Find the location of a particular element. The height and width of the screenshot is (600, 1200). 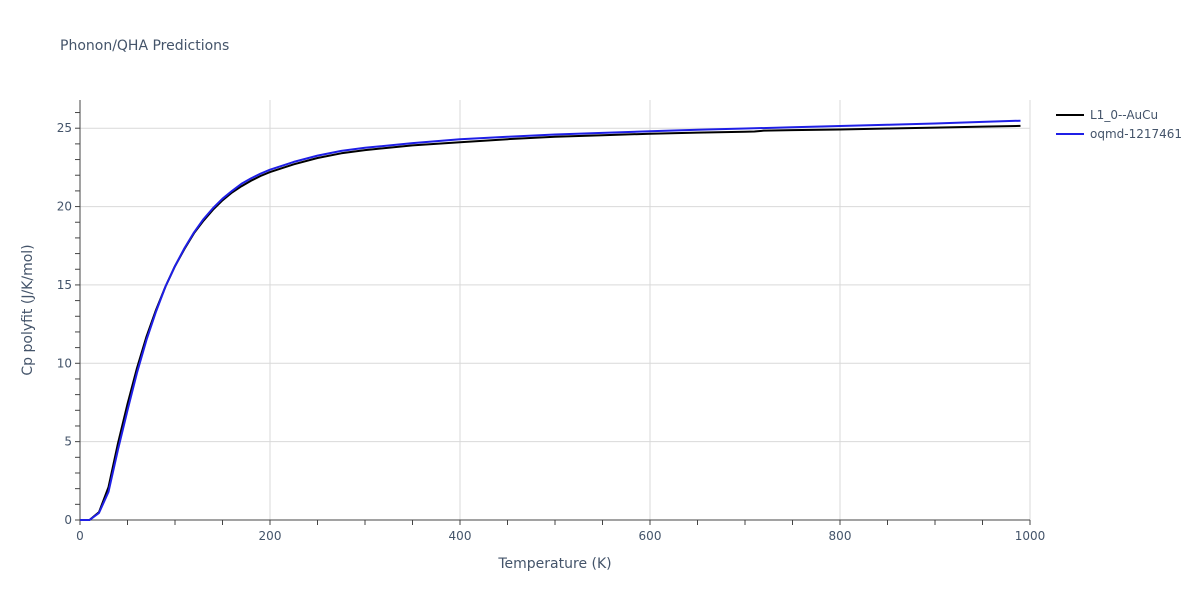

x-tick-label: 400 is located at coordinates (460, 536).